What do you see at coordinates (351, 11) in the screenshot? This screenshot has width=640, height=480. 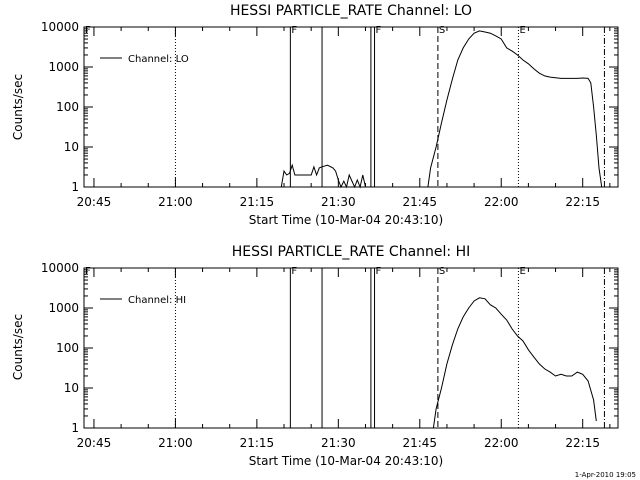 I see `chart-title: HESSI PARTICLE_RATE Channel: LO` at bounding box center [351, 11].